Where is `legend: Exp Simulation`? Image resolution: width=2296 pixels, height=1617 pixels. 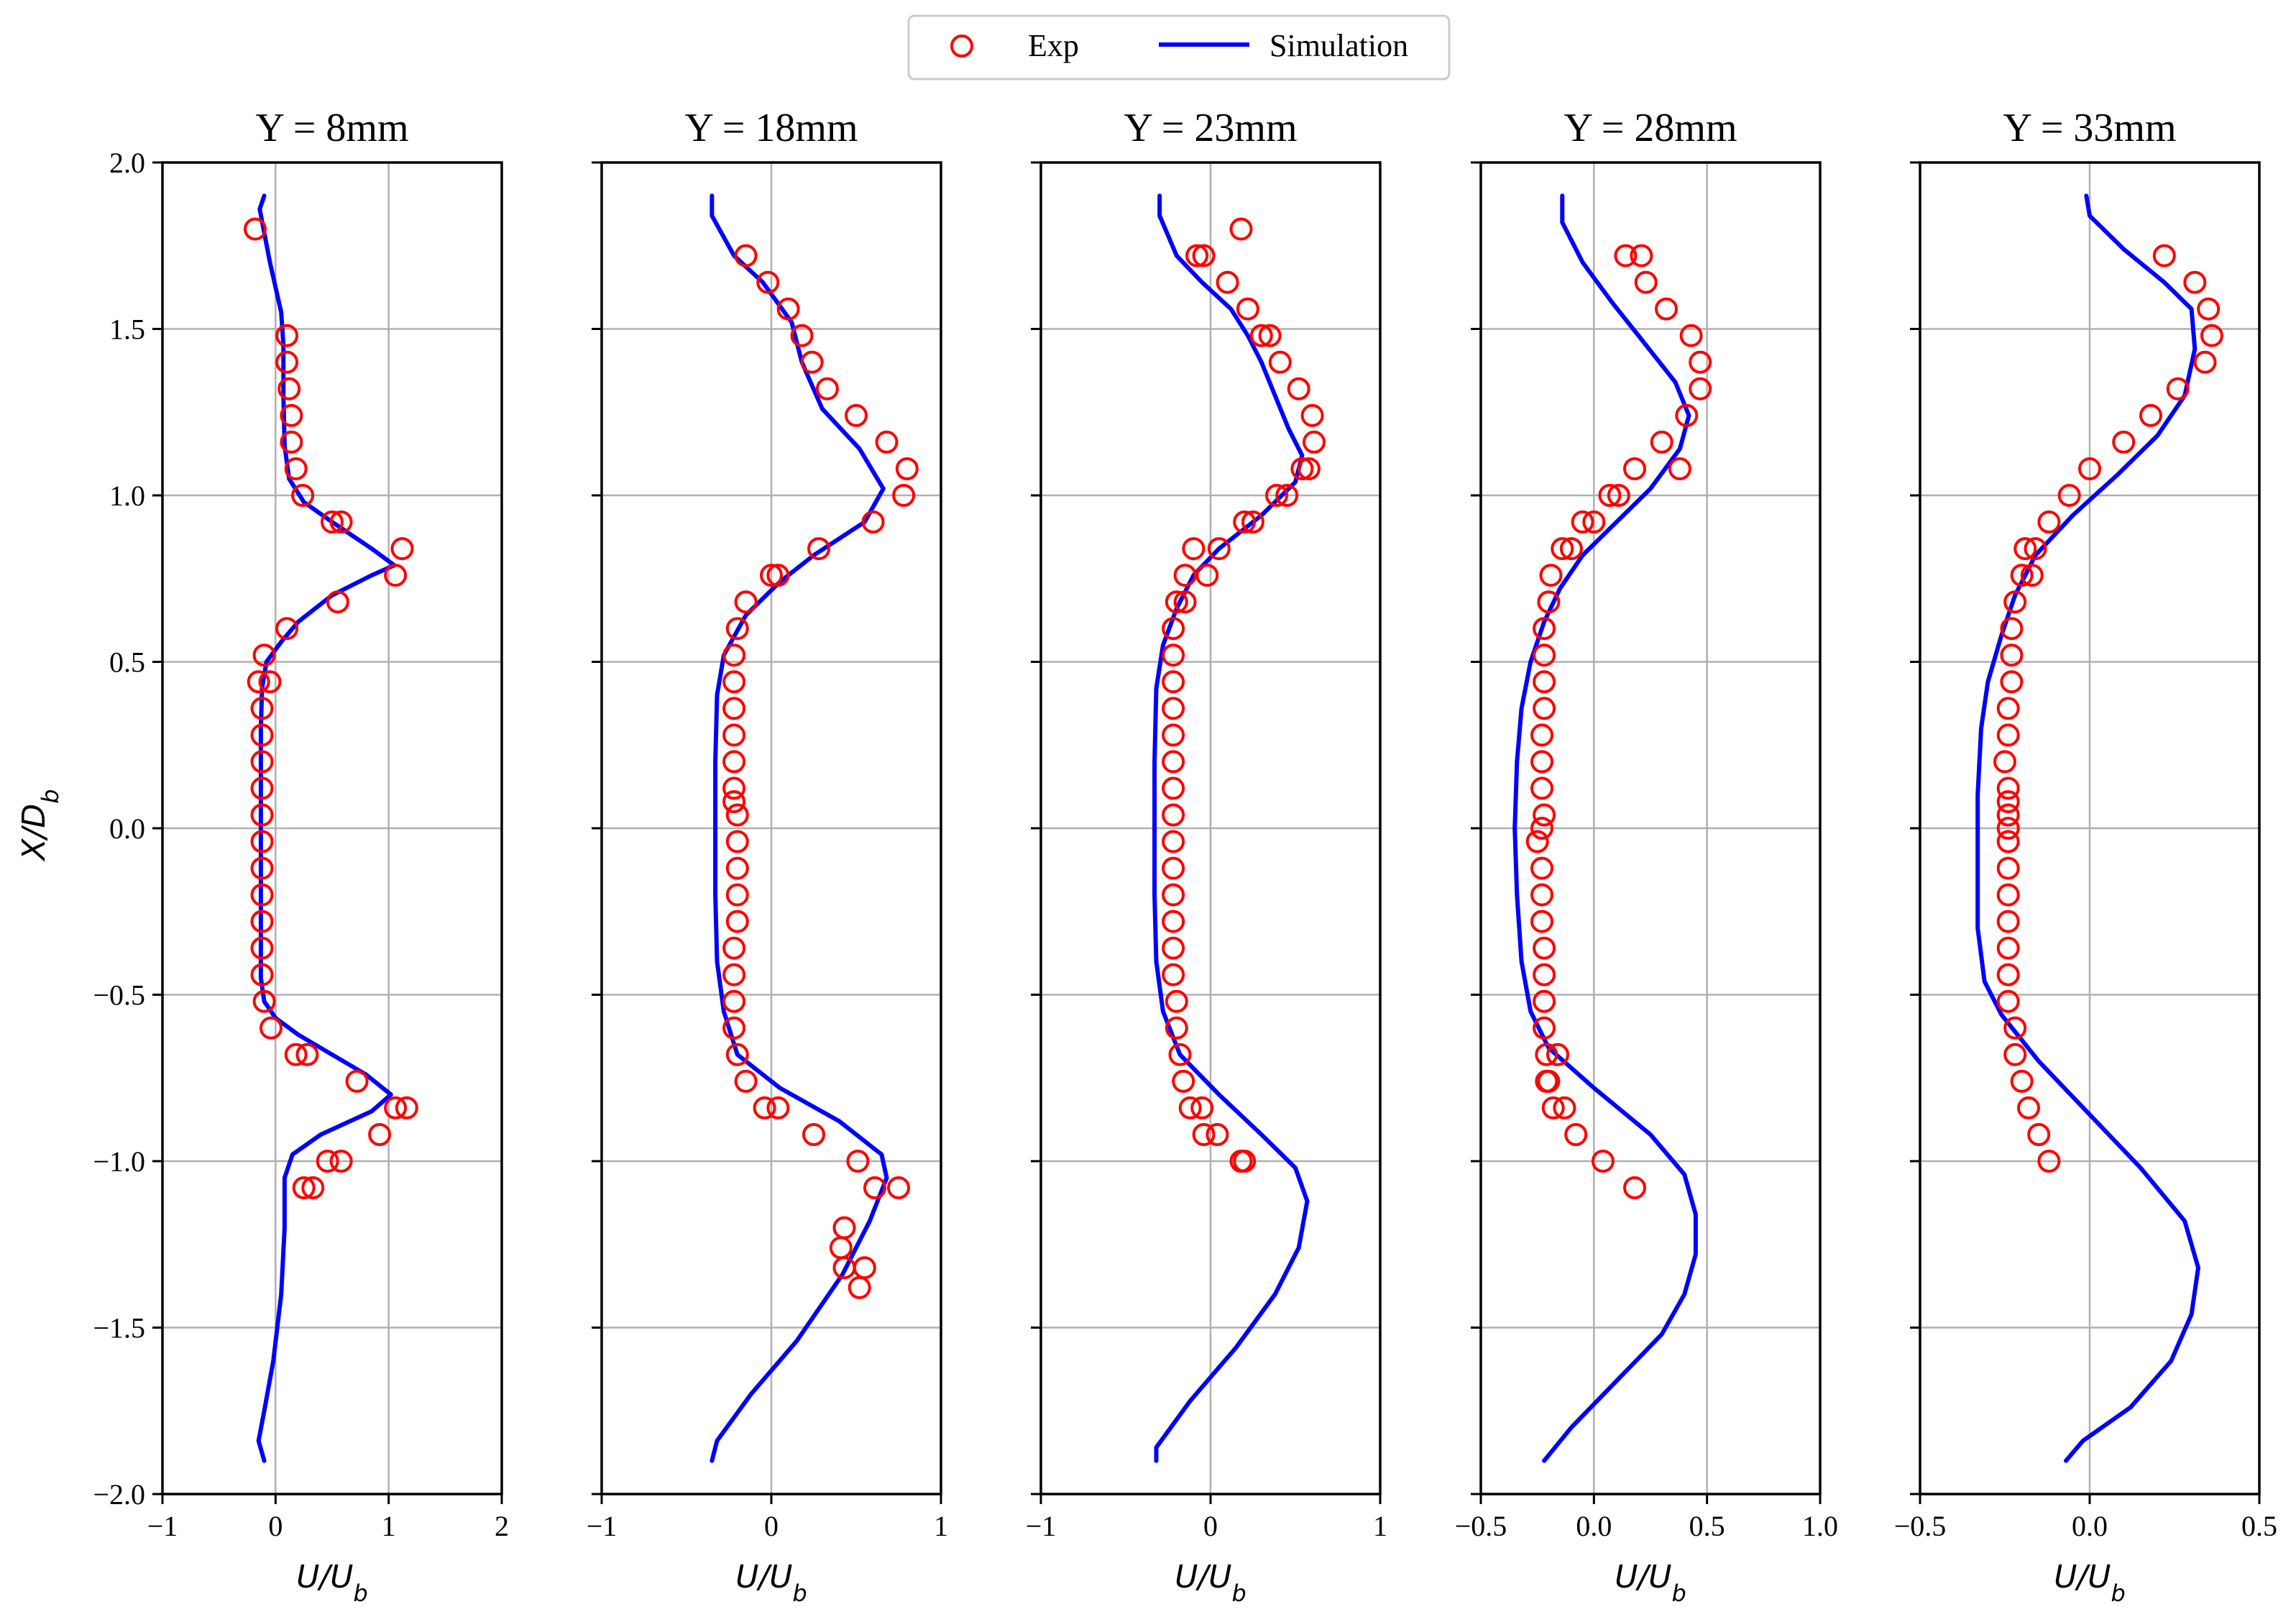 legend: Exp Simulation is located at coordinates (1179, 47).